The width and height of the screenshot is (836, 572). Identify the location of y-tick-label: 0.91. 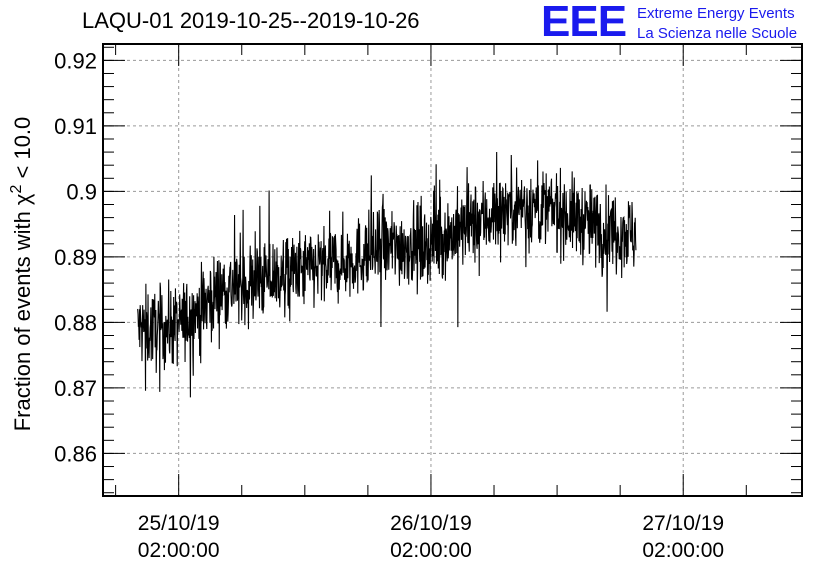
(75, 126).